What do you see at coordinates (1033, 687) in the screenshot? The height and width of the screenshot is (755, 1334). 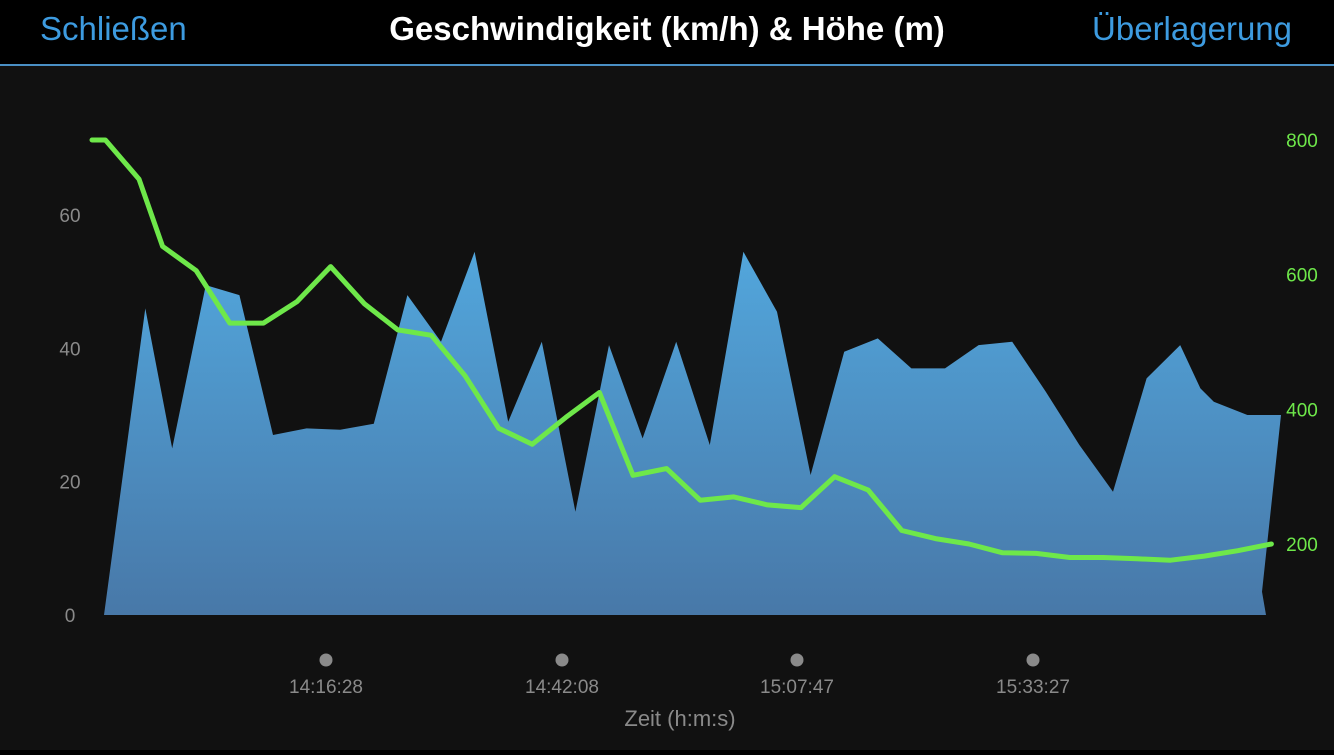 I see `x-tick-label: 15:33:27` at bounding box center [1033, 687].